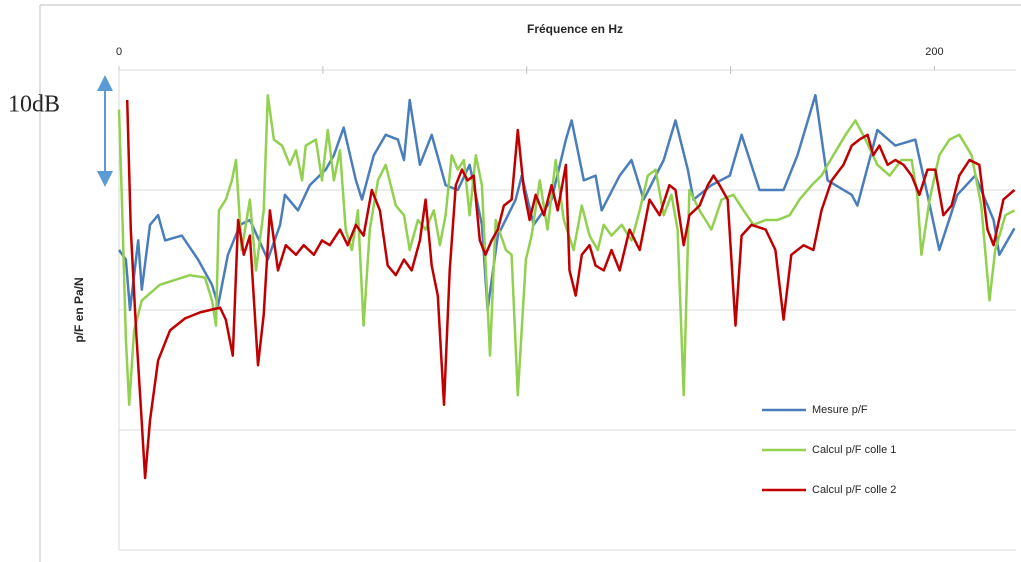 The height and width of the screenshot is (562, 1021). What do you see at coordinates (840, 410) in the screenshot?
I see `legend-label: Mesure p/F` at bounding box center [840, 410].